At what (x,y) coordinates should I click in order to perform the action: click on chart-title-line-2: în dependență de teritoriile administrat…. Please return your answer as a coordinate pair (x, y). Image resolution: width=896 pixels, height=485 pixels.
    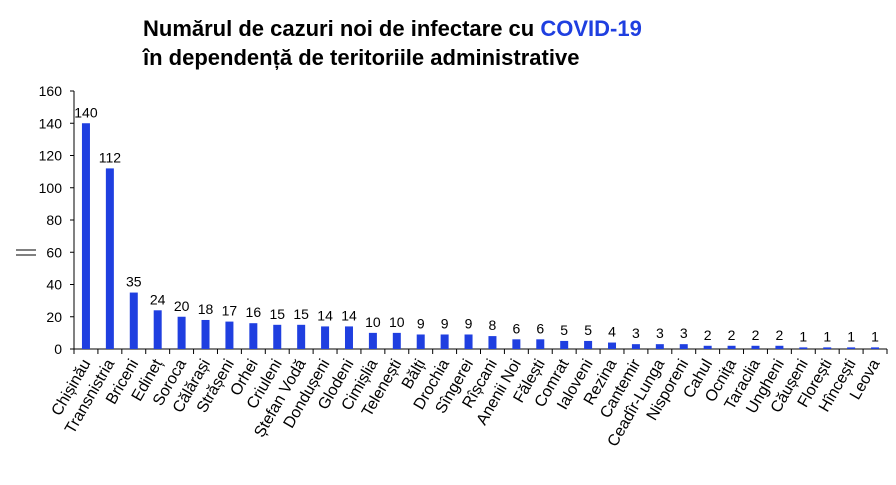
    Looking at the image, I should click on (361, 57).